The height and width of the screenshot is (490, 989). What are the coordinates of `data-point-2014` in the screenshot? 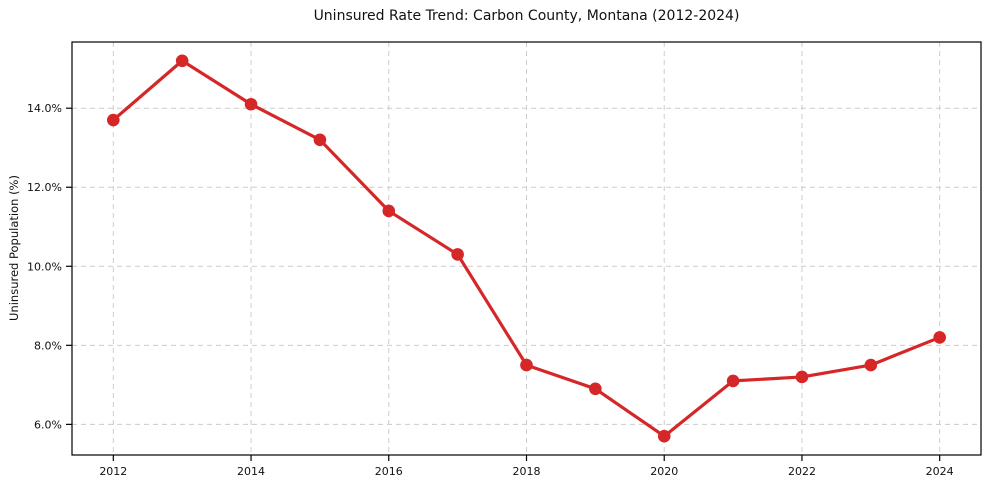 It's located at (251, 104).